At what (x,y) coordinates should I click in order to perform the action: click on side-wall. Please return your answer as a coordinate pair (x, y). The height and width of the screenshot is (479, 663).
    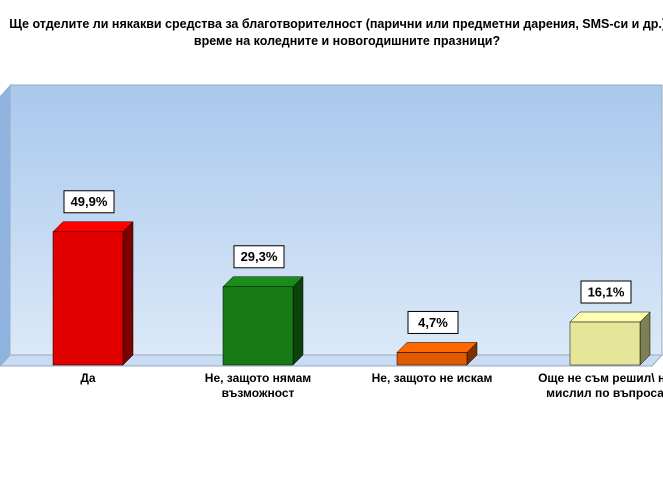
    Looking at the image, I should click on (5, 225).